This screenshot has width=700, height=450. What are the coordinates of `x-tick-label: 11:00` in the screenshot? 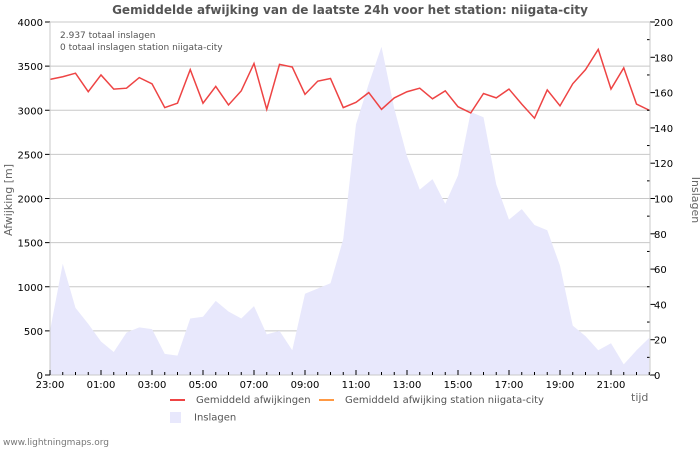 It's located at (356, 385).